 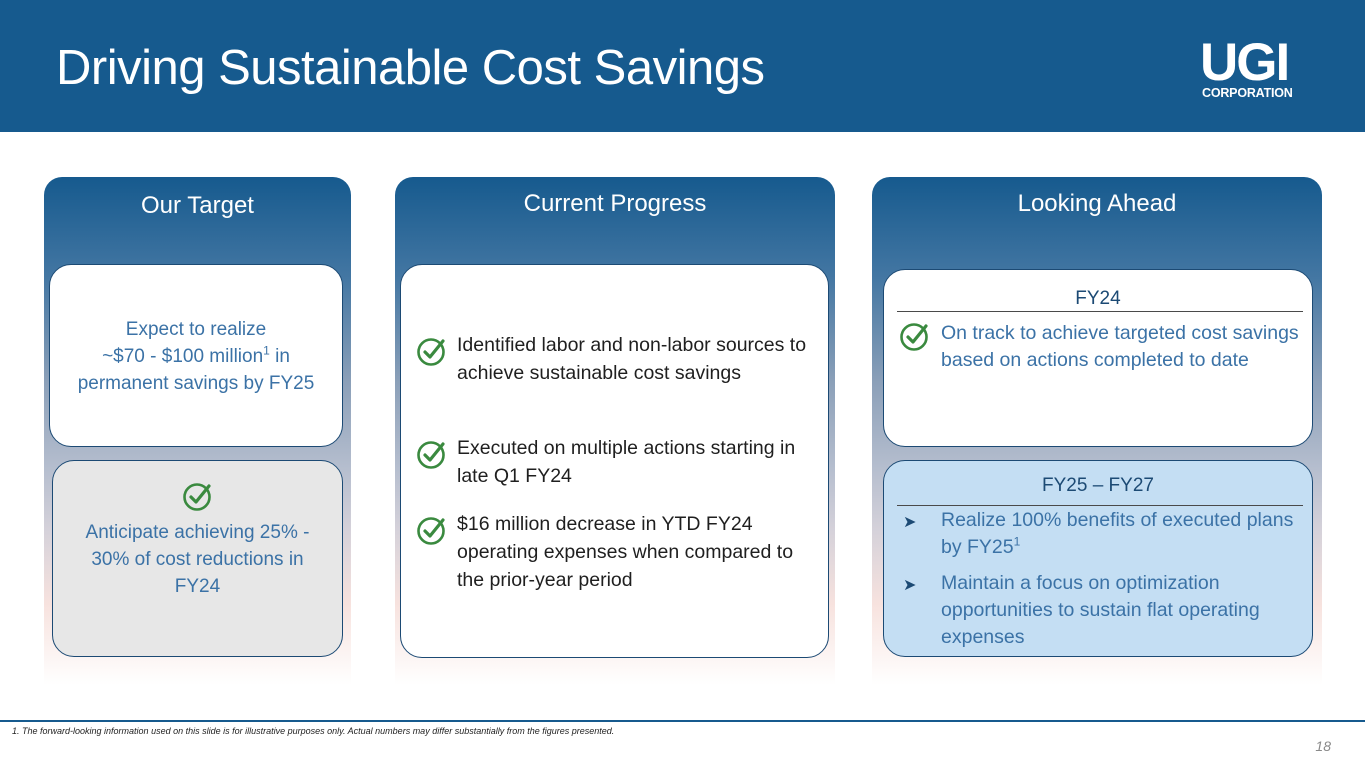 I want to click on fy25-fy27-divider, so click(x=1100, y=505).